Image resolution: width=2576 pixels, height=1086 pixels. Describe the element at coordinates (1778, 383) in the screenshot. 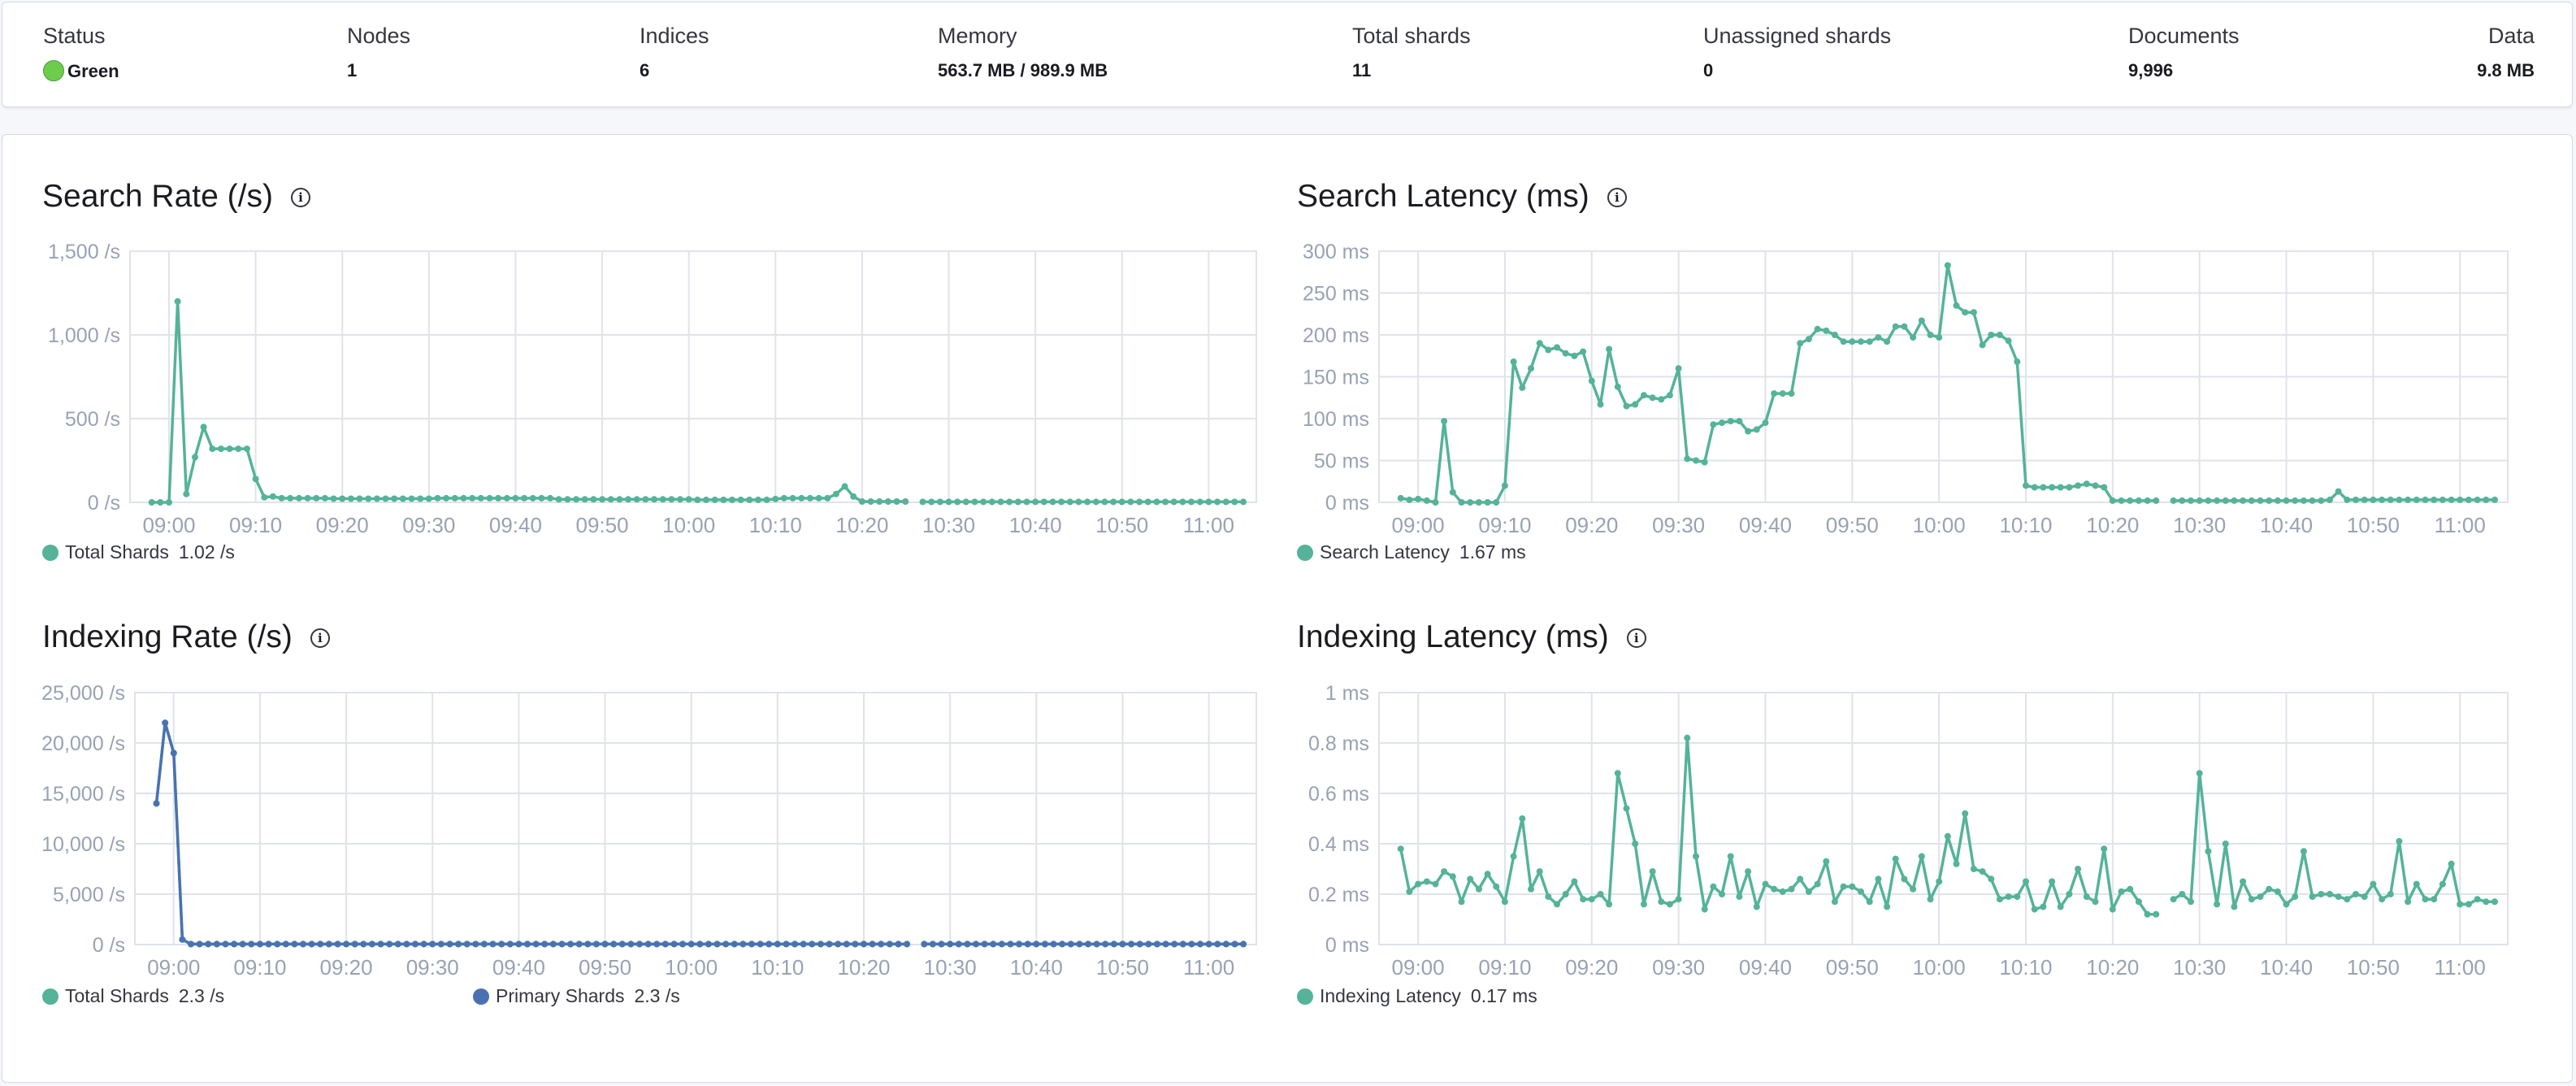

I see `search-latency-search-latency-line` at that location.